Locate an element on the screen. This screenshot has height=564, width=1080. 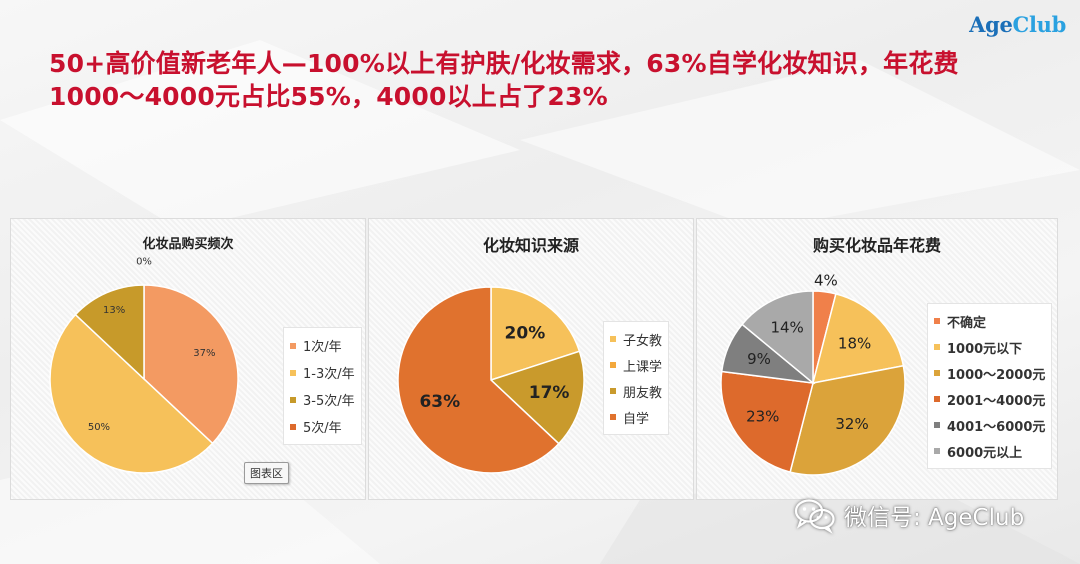
legend-item: 1-3次/年 is located at coordinates (322, 372).